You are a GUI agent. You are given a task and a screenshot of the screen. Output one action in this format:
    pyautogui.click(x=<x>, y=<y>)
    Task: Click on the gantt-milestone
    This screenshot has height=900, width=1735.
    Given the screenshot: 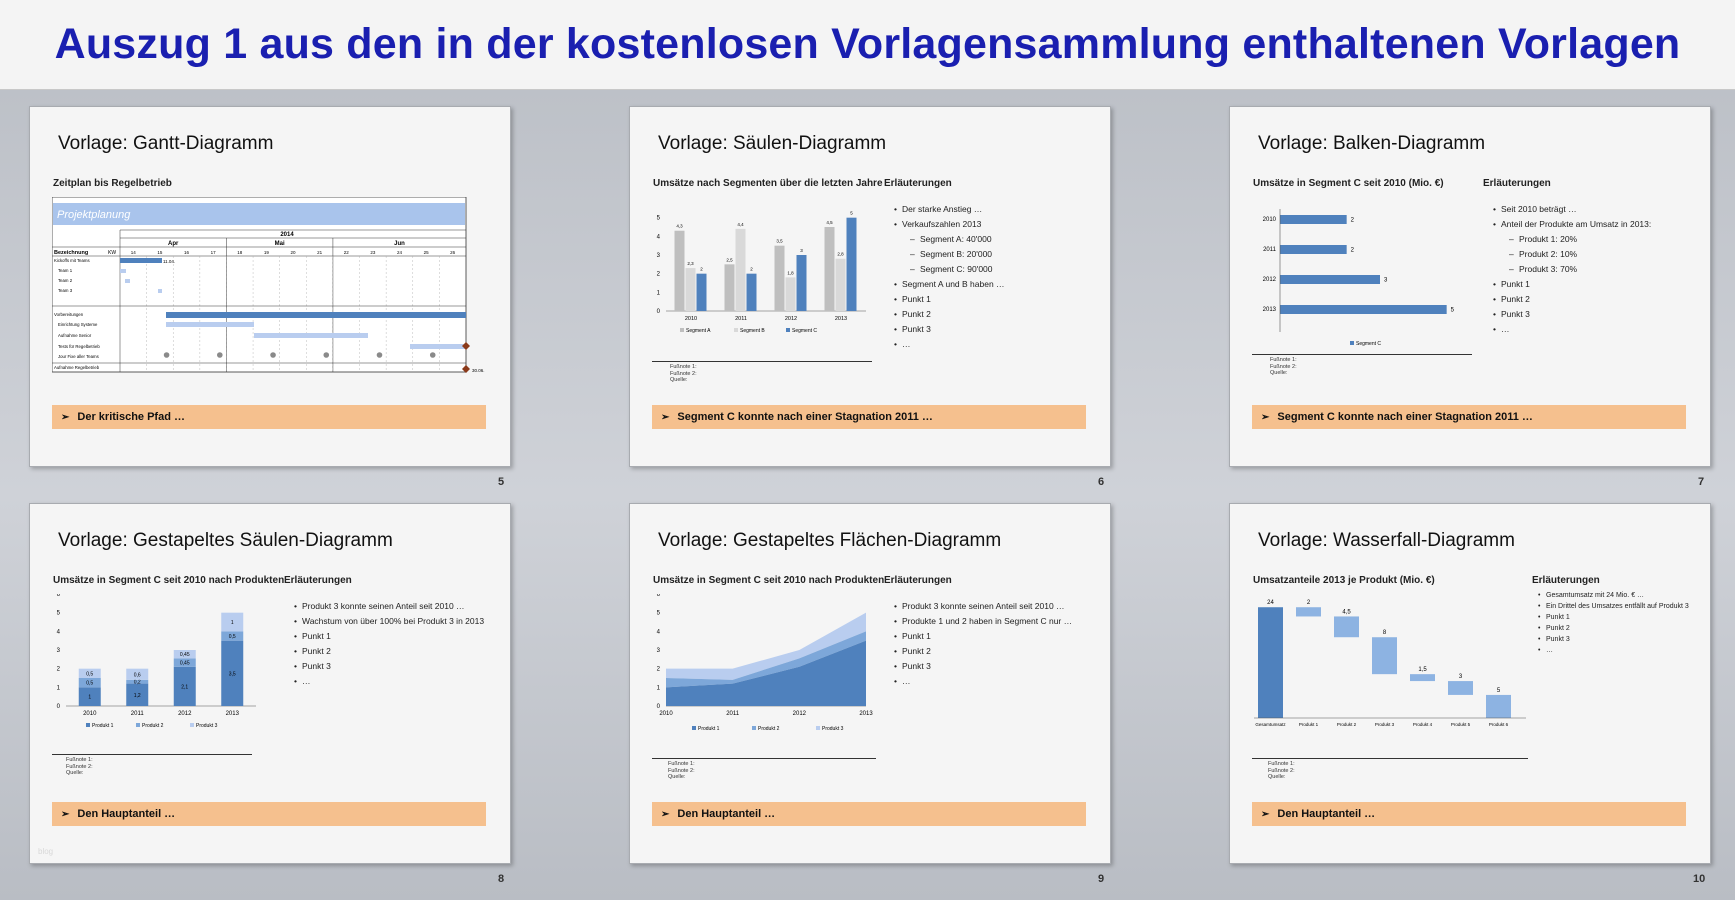 What is the action you would take?
    pyautogui.click(x=466, y=346)
    